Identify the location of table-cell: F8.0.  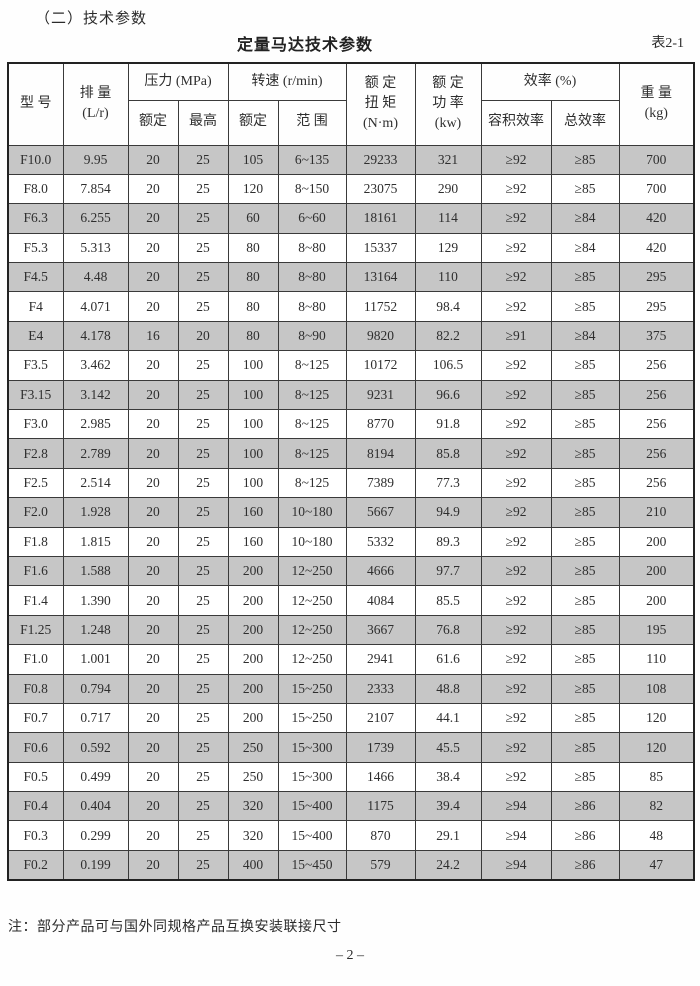
(35, 189).